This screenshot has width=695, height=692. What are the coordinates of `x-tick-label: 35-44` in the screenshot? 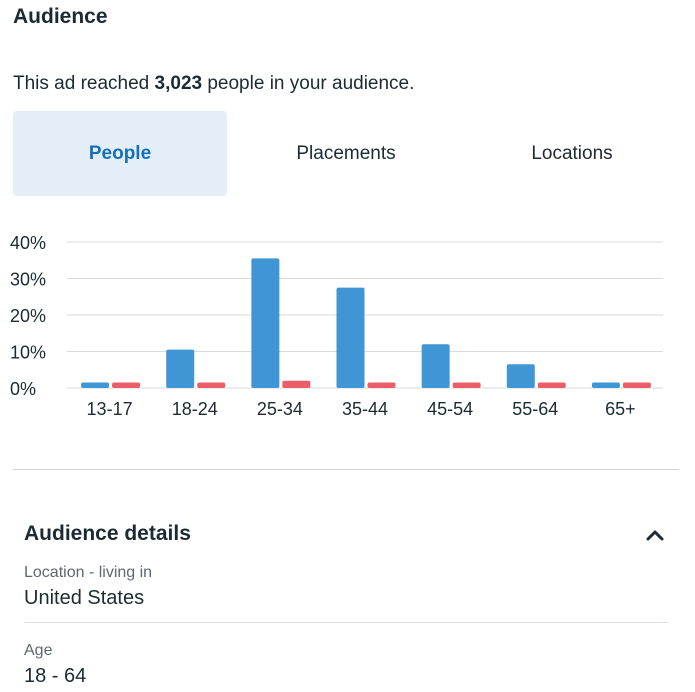 It's located at (365, 409).